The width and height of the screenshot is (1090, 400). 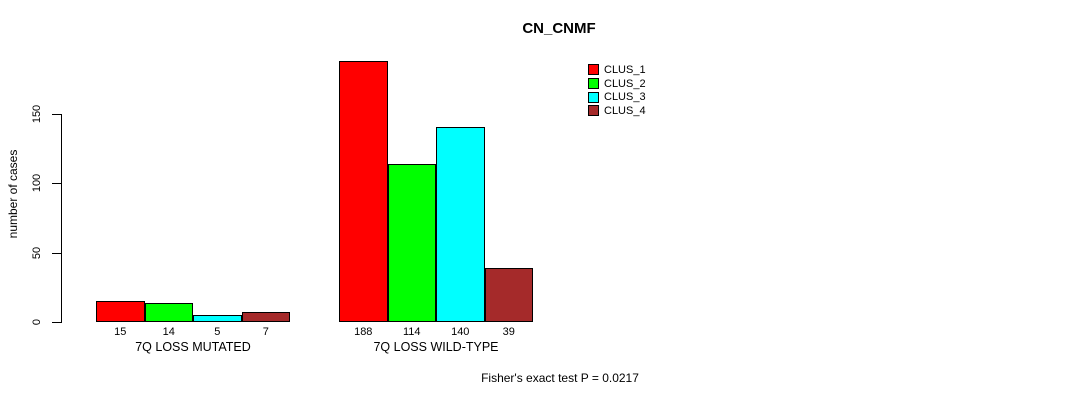 I want to click on y-axis-tick-label: 50, so click(x=37, y=252).